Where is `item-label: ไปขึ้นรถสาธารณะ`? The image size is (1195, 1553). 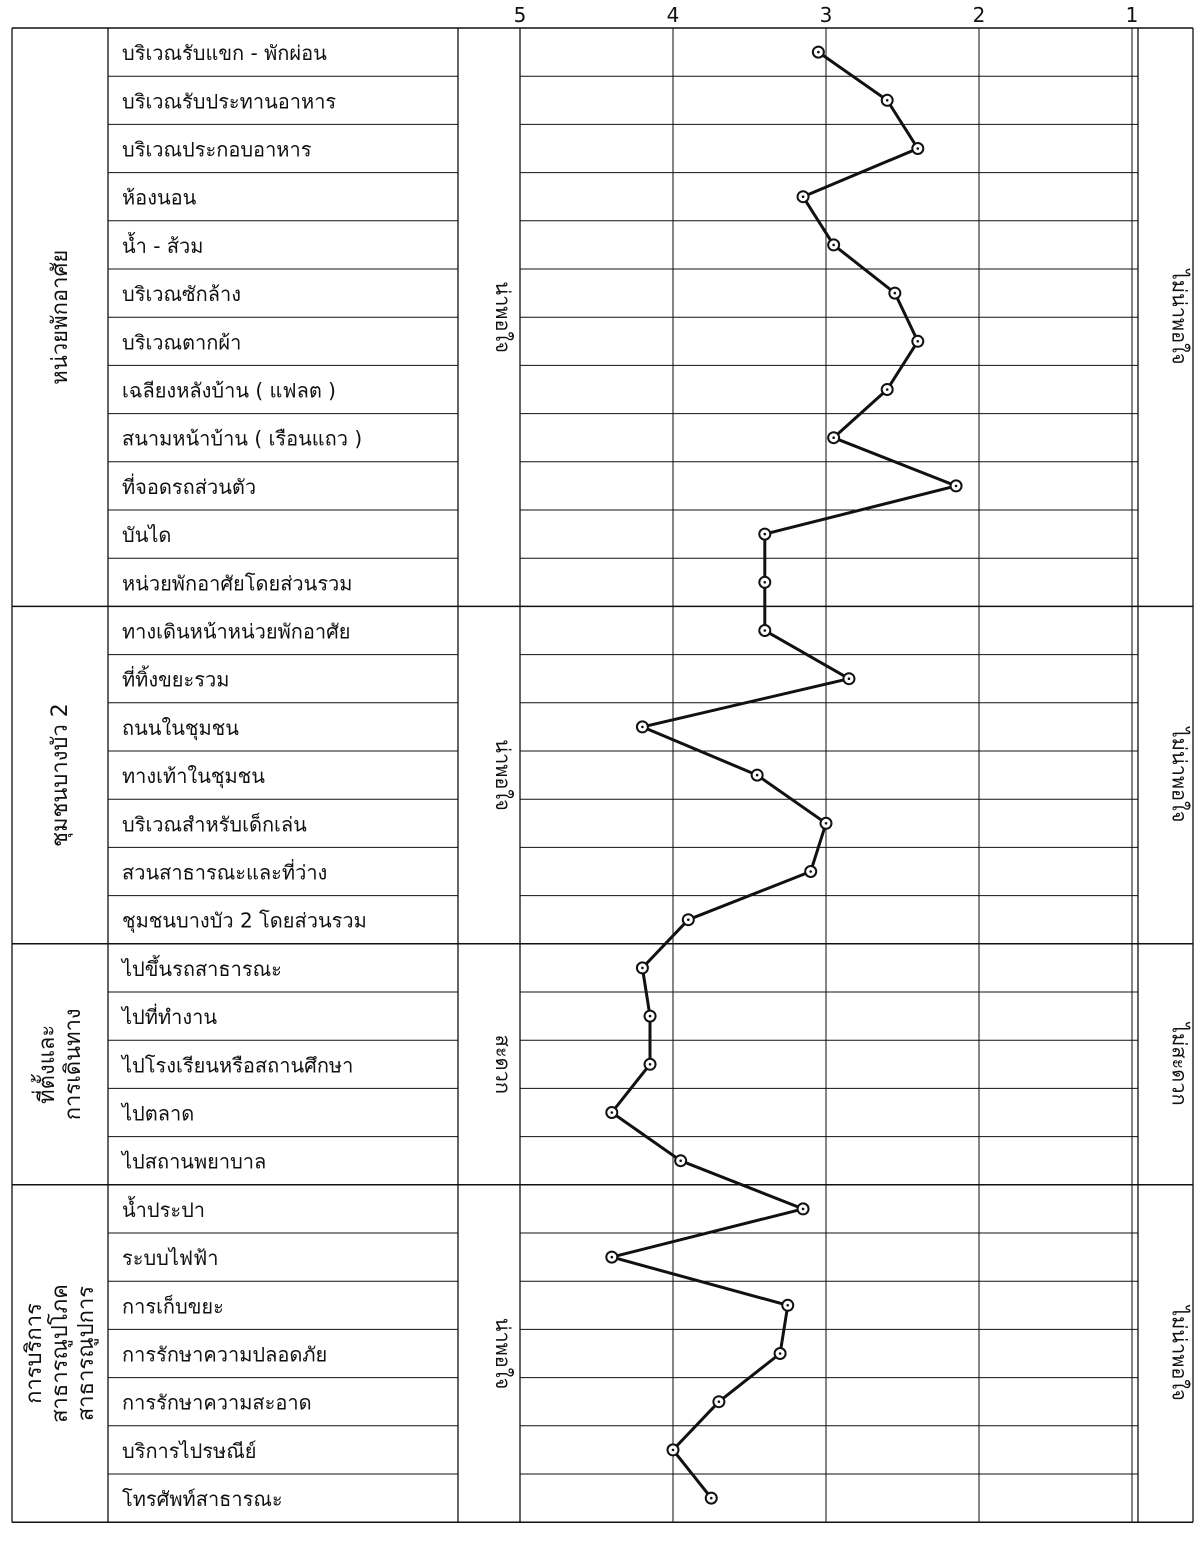 item-label: ไปขึ้นรถสาธารณะ is located at coordinates (201, 968).